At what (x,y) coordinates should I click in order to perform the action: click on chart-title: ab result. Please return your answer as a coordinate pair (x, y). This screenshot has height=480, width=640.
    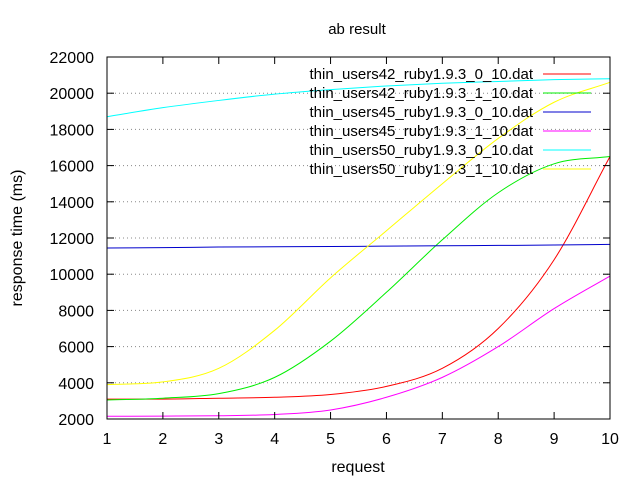
    Looking at the image, I should click on (357, 29).